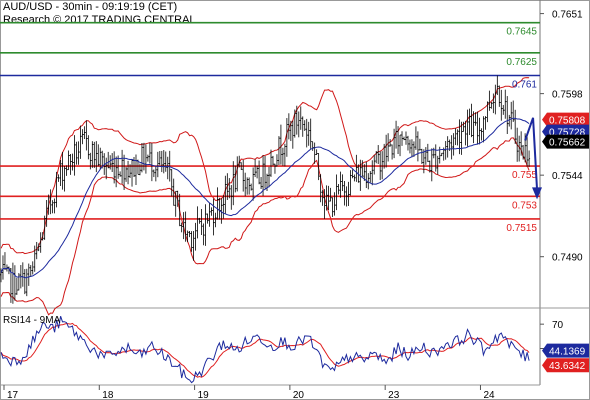 This screenshot has width=590, height=400. I want to click on price-tick-label: 0.7544, so click(567, 176).